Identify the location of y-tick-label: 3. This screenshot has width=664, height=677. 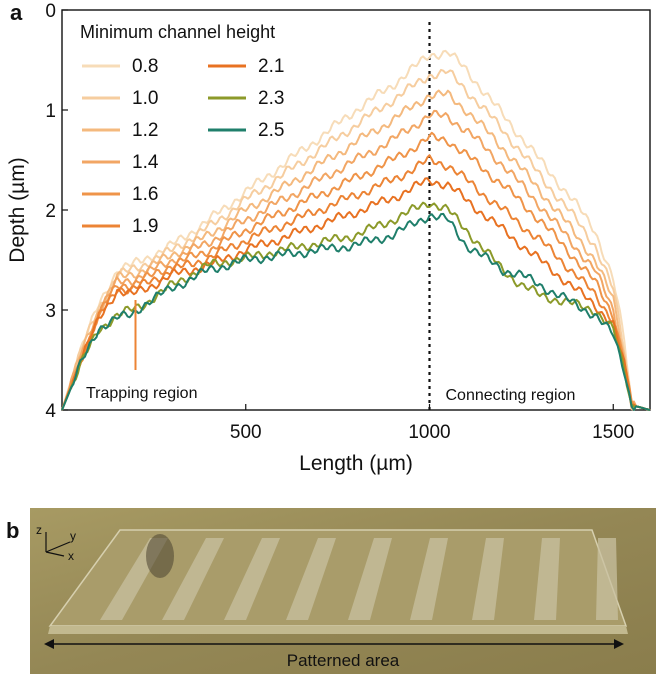
(50, 311).